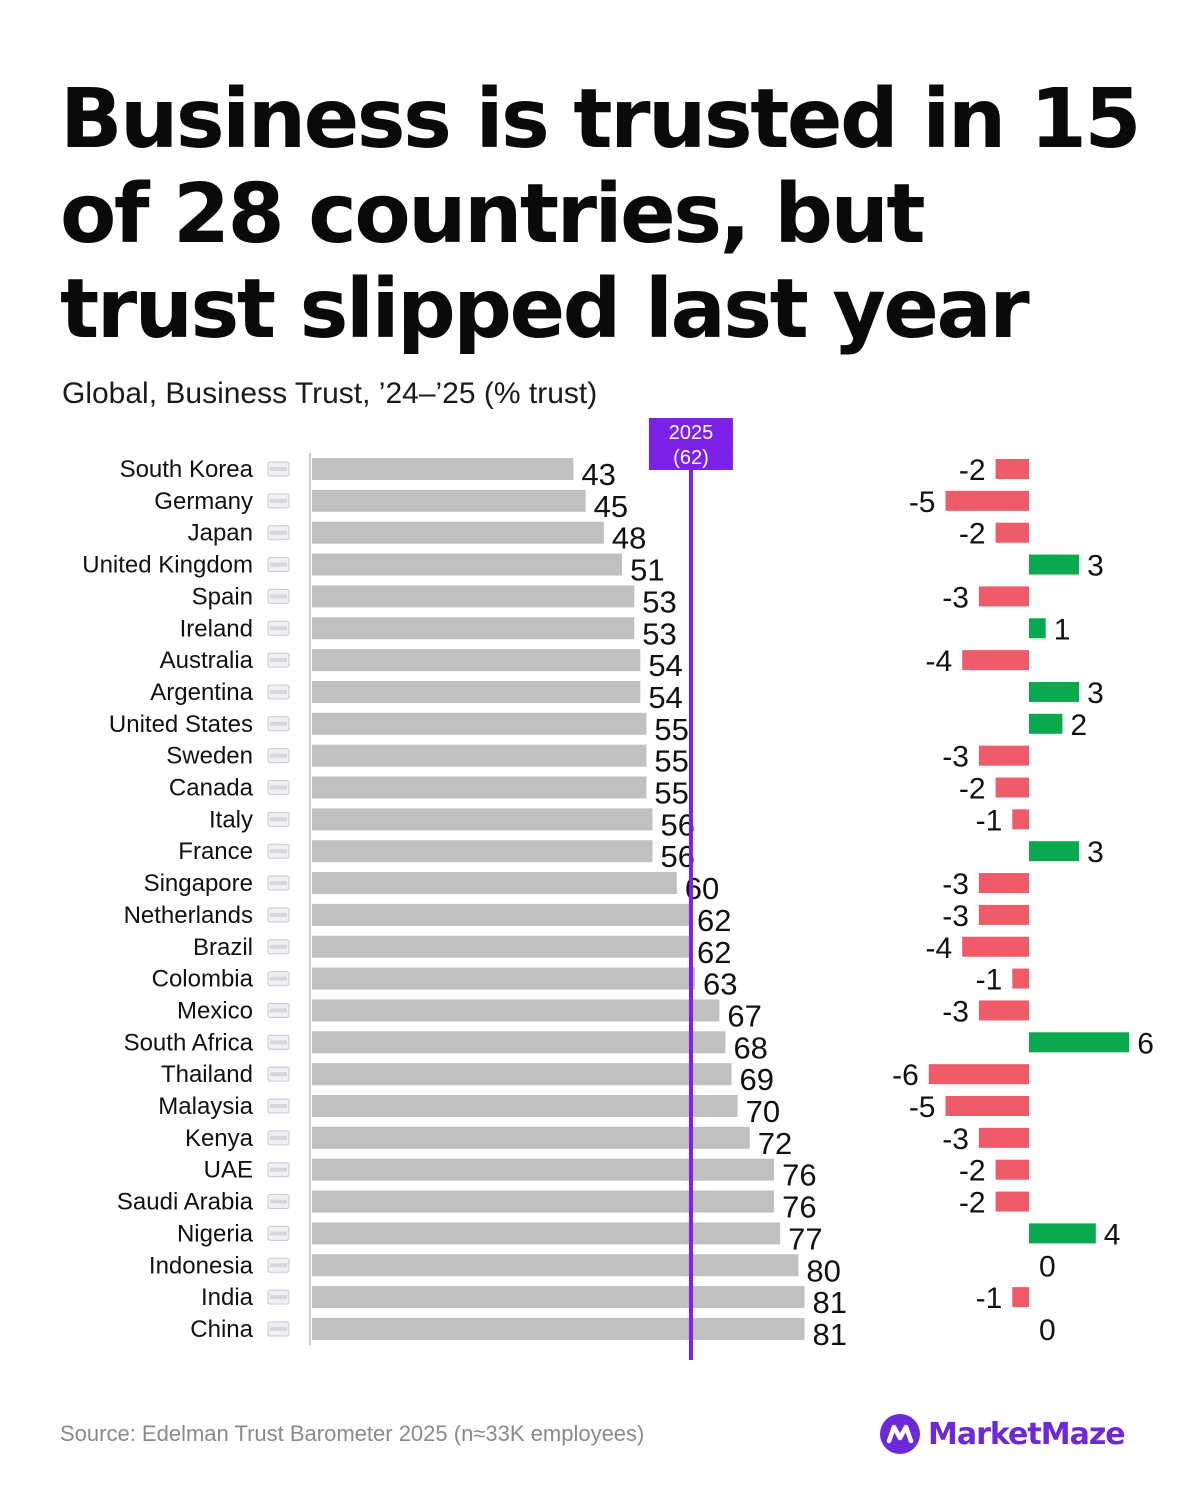 This screenshot has height=1500, width=1200. I want to click on country-label-colombia: Colombia, so click(203, 979).